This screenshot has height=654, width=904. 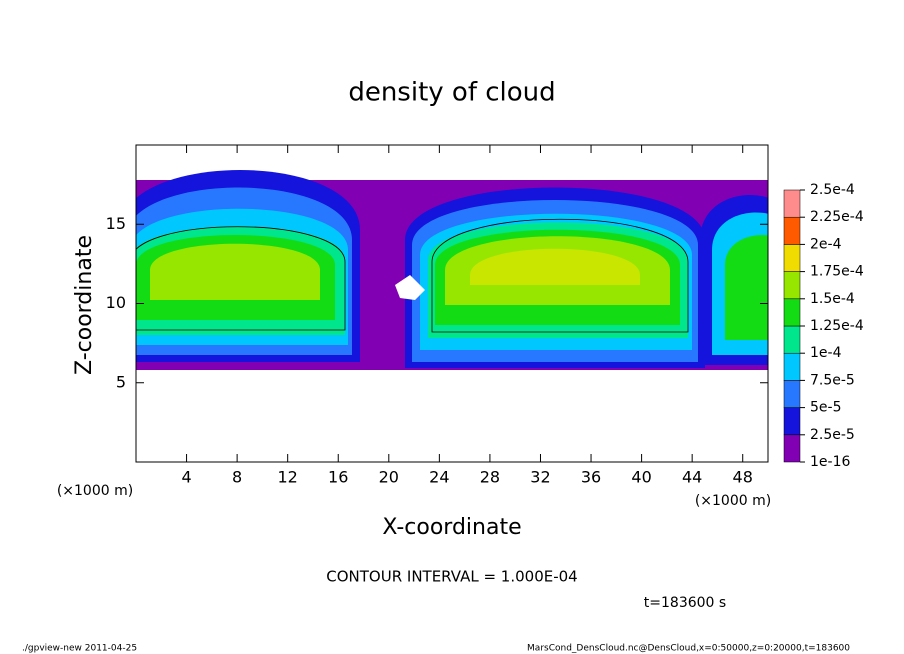 I want to click on colorbar-label: 5e-5, so click(x=825, y=408).